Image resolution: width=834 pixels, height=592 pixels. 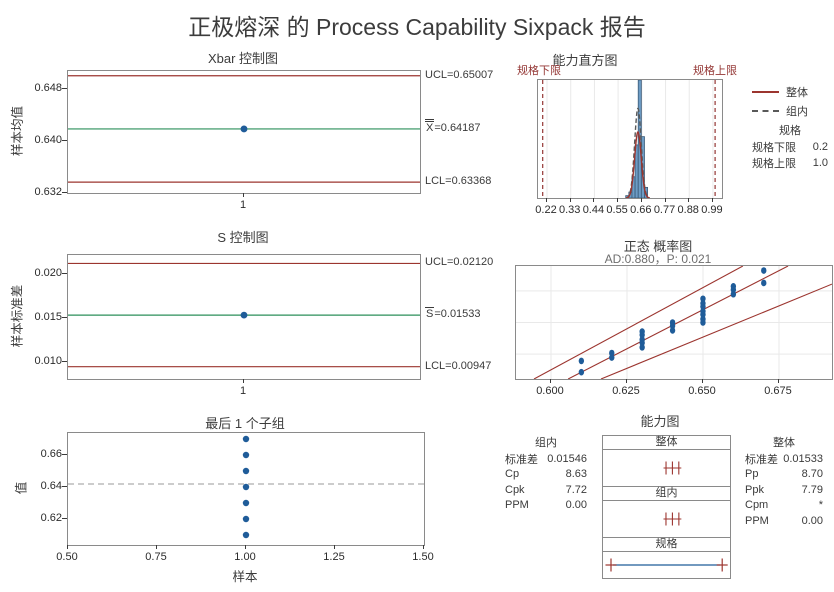 I want to click on capability-section-overall: 整体, so click(x=666, y=443).